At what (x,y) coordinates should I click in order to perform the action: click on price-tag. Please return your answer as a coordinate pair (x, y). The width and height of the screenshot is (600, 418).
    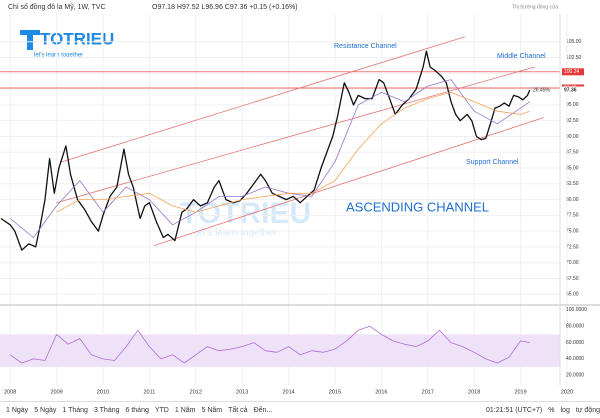
    Looking at the image, I should click on (573, 72).